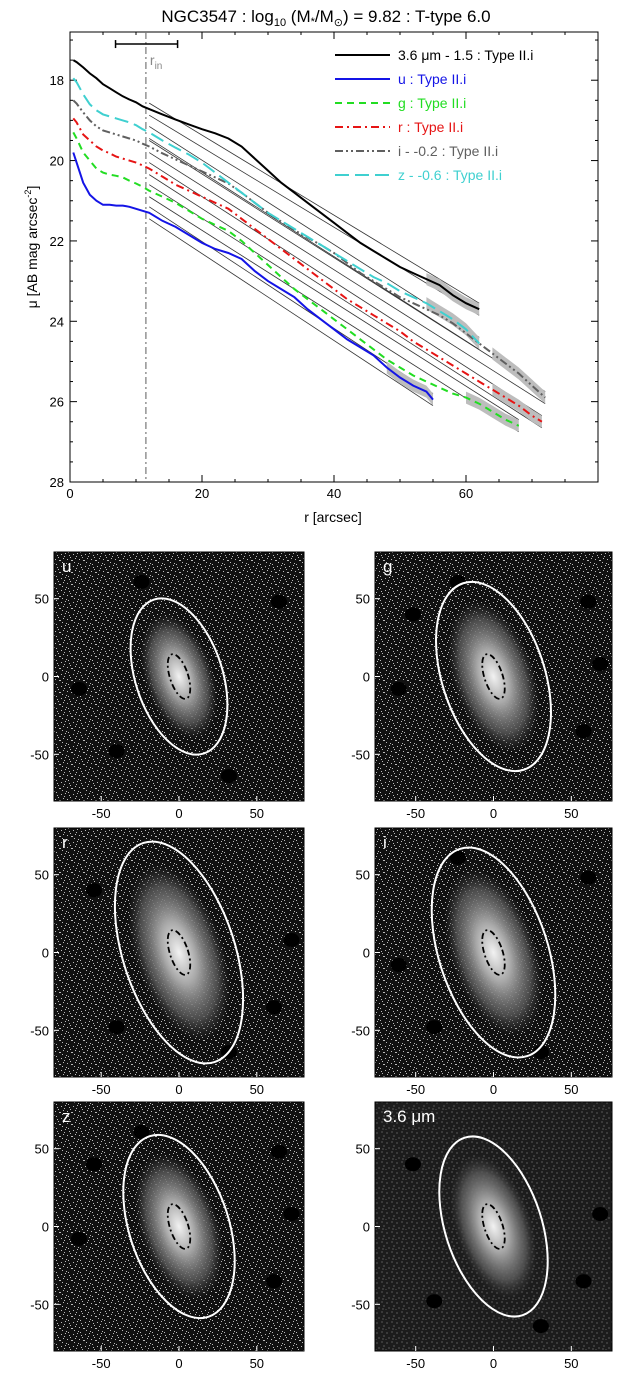  I want to click on legend-entry: i - -0.2 : Type II.i, so click(448, 151).